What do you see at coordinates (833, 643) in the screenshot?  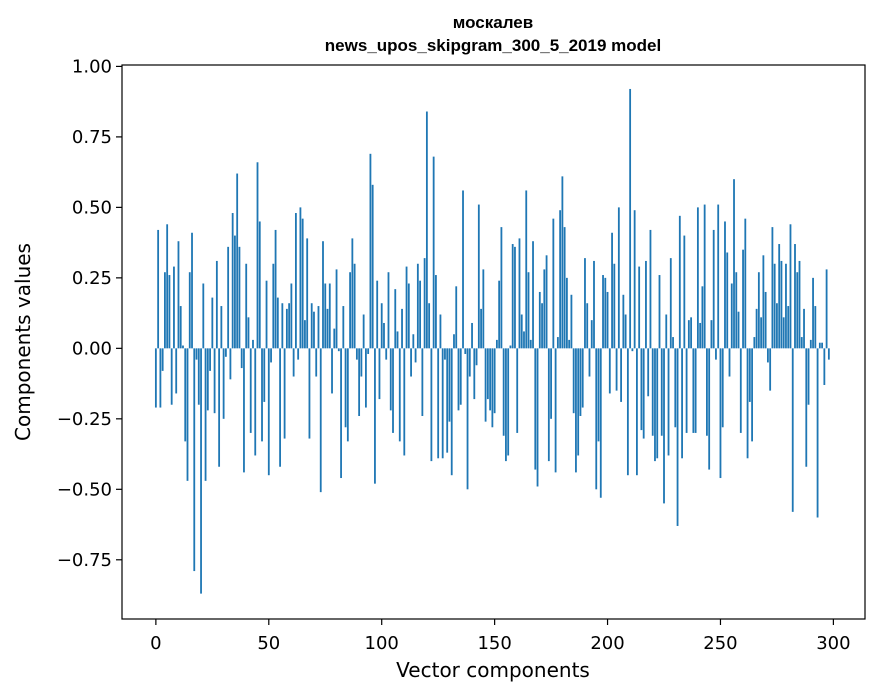 I see `x-tick-label: 300` at bounding box center [833, 643].